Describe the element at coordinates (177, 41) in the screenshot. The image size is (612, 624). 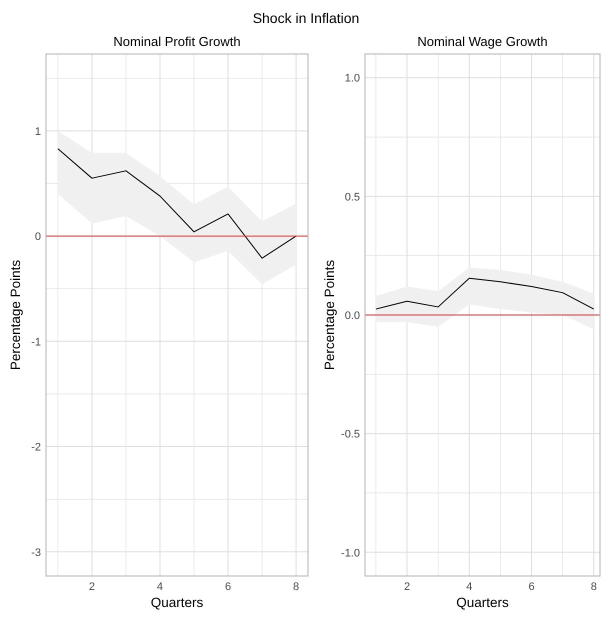
I see `chart-title: Nominal Profit Growth` at that location.